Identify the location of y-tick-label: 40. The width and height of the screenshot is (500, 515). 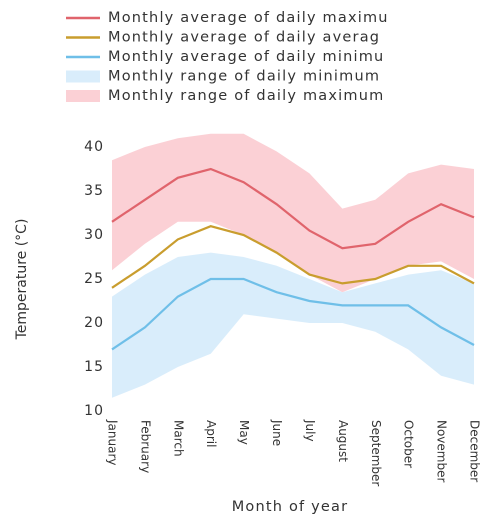
(94, 147).